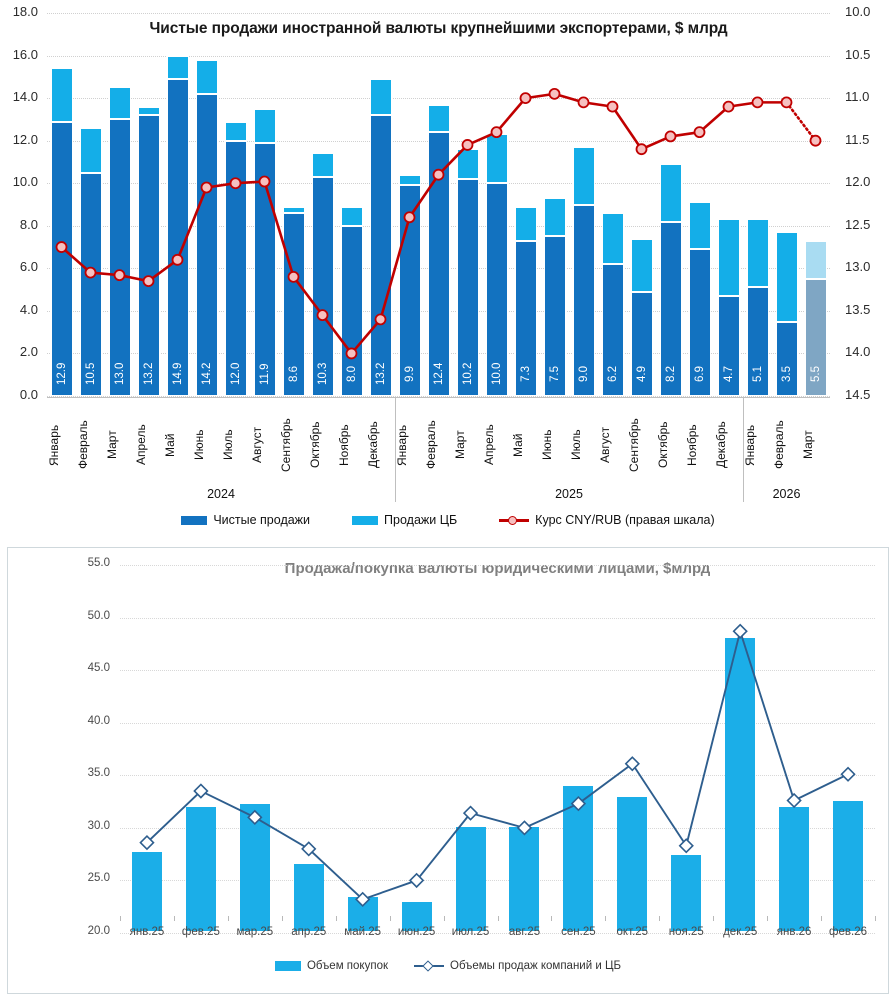 This screenshot has width=896, height=1000. I want to click on chart1-bar: 10.5, so click(90, 261).